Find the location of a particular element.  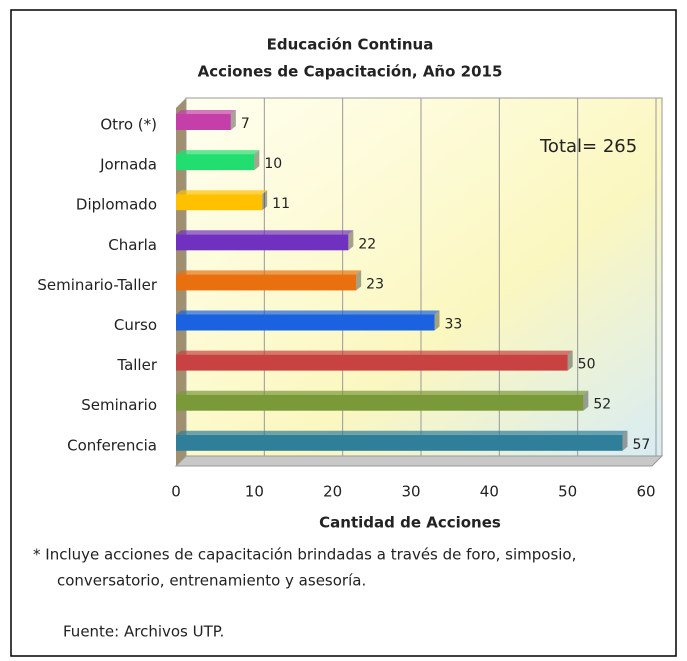

x-tick-label: 50 is located at coordinates (567, 492).